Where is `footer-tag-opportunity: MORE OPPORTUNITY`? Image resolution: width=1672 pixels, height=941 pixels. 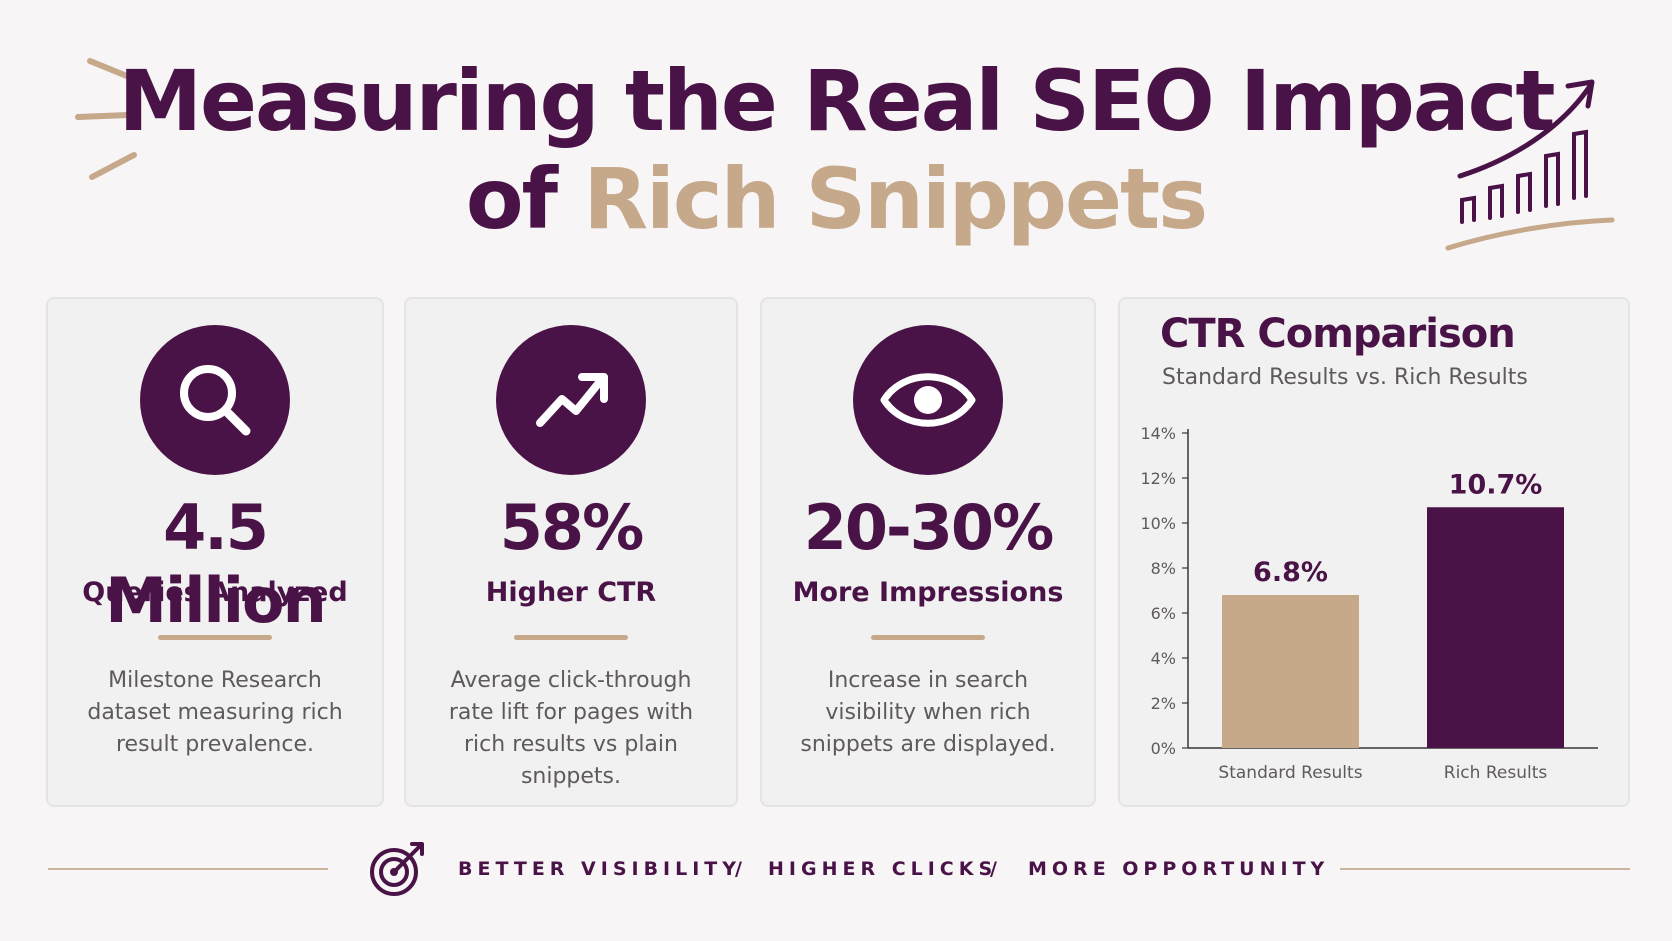 footer-tag-opportunity: MORE OPPORTUNITY is located at coordinates (1179, 869).